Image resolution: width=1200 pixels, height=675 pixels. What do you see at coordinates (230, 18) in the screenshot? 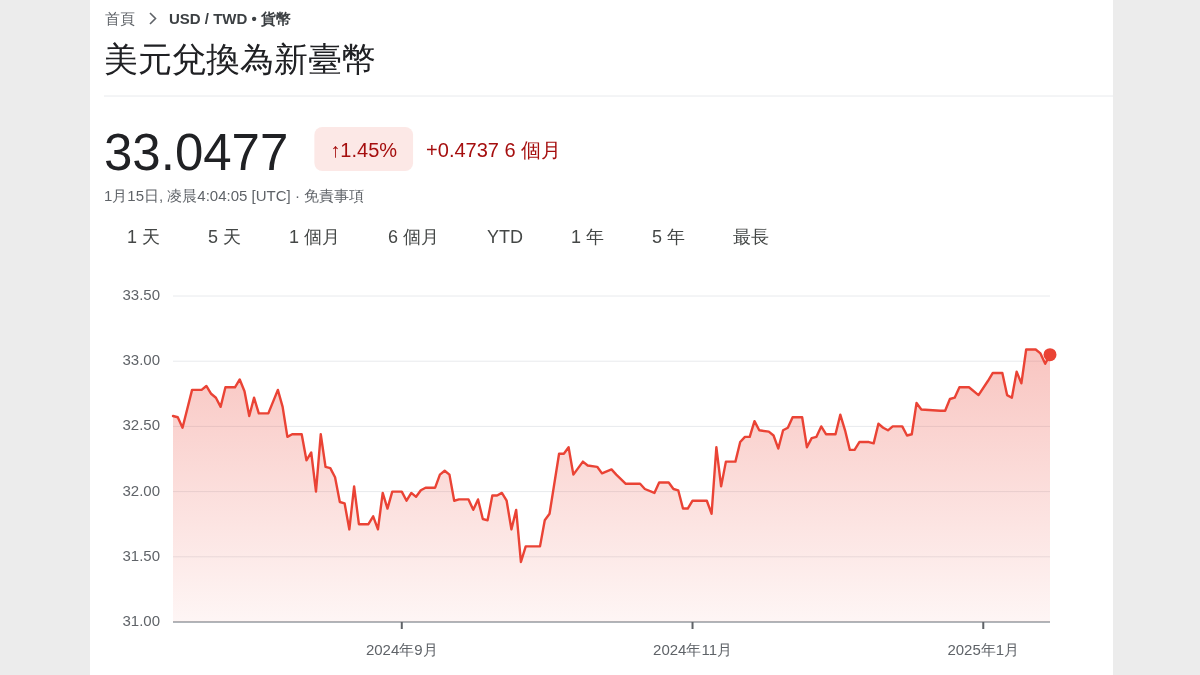
I see `breadcrumb: USD / TWD • 貨幣` at bounding box center [230, 18].